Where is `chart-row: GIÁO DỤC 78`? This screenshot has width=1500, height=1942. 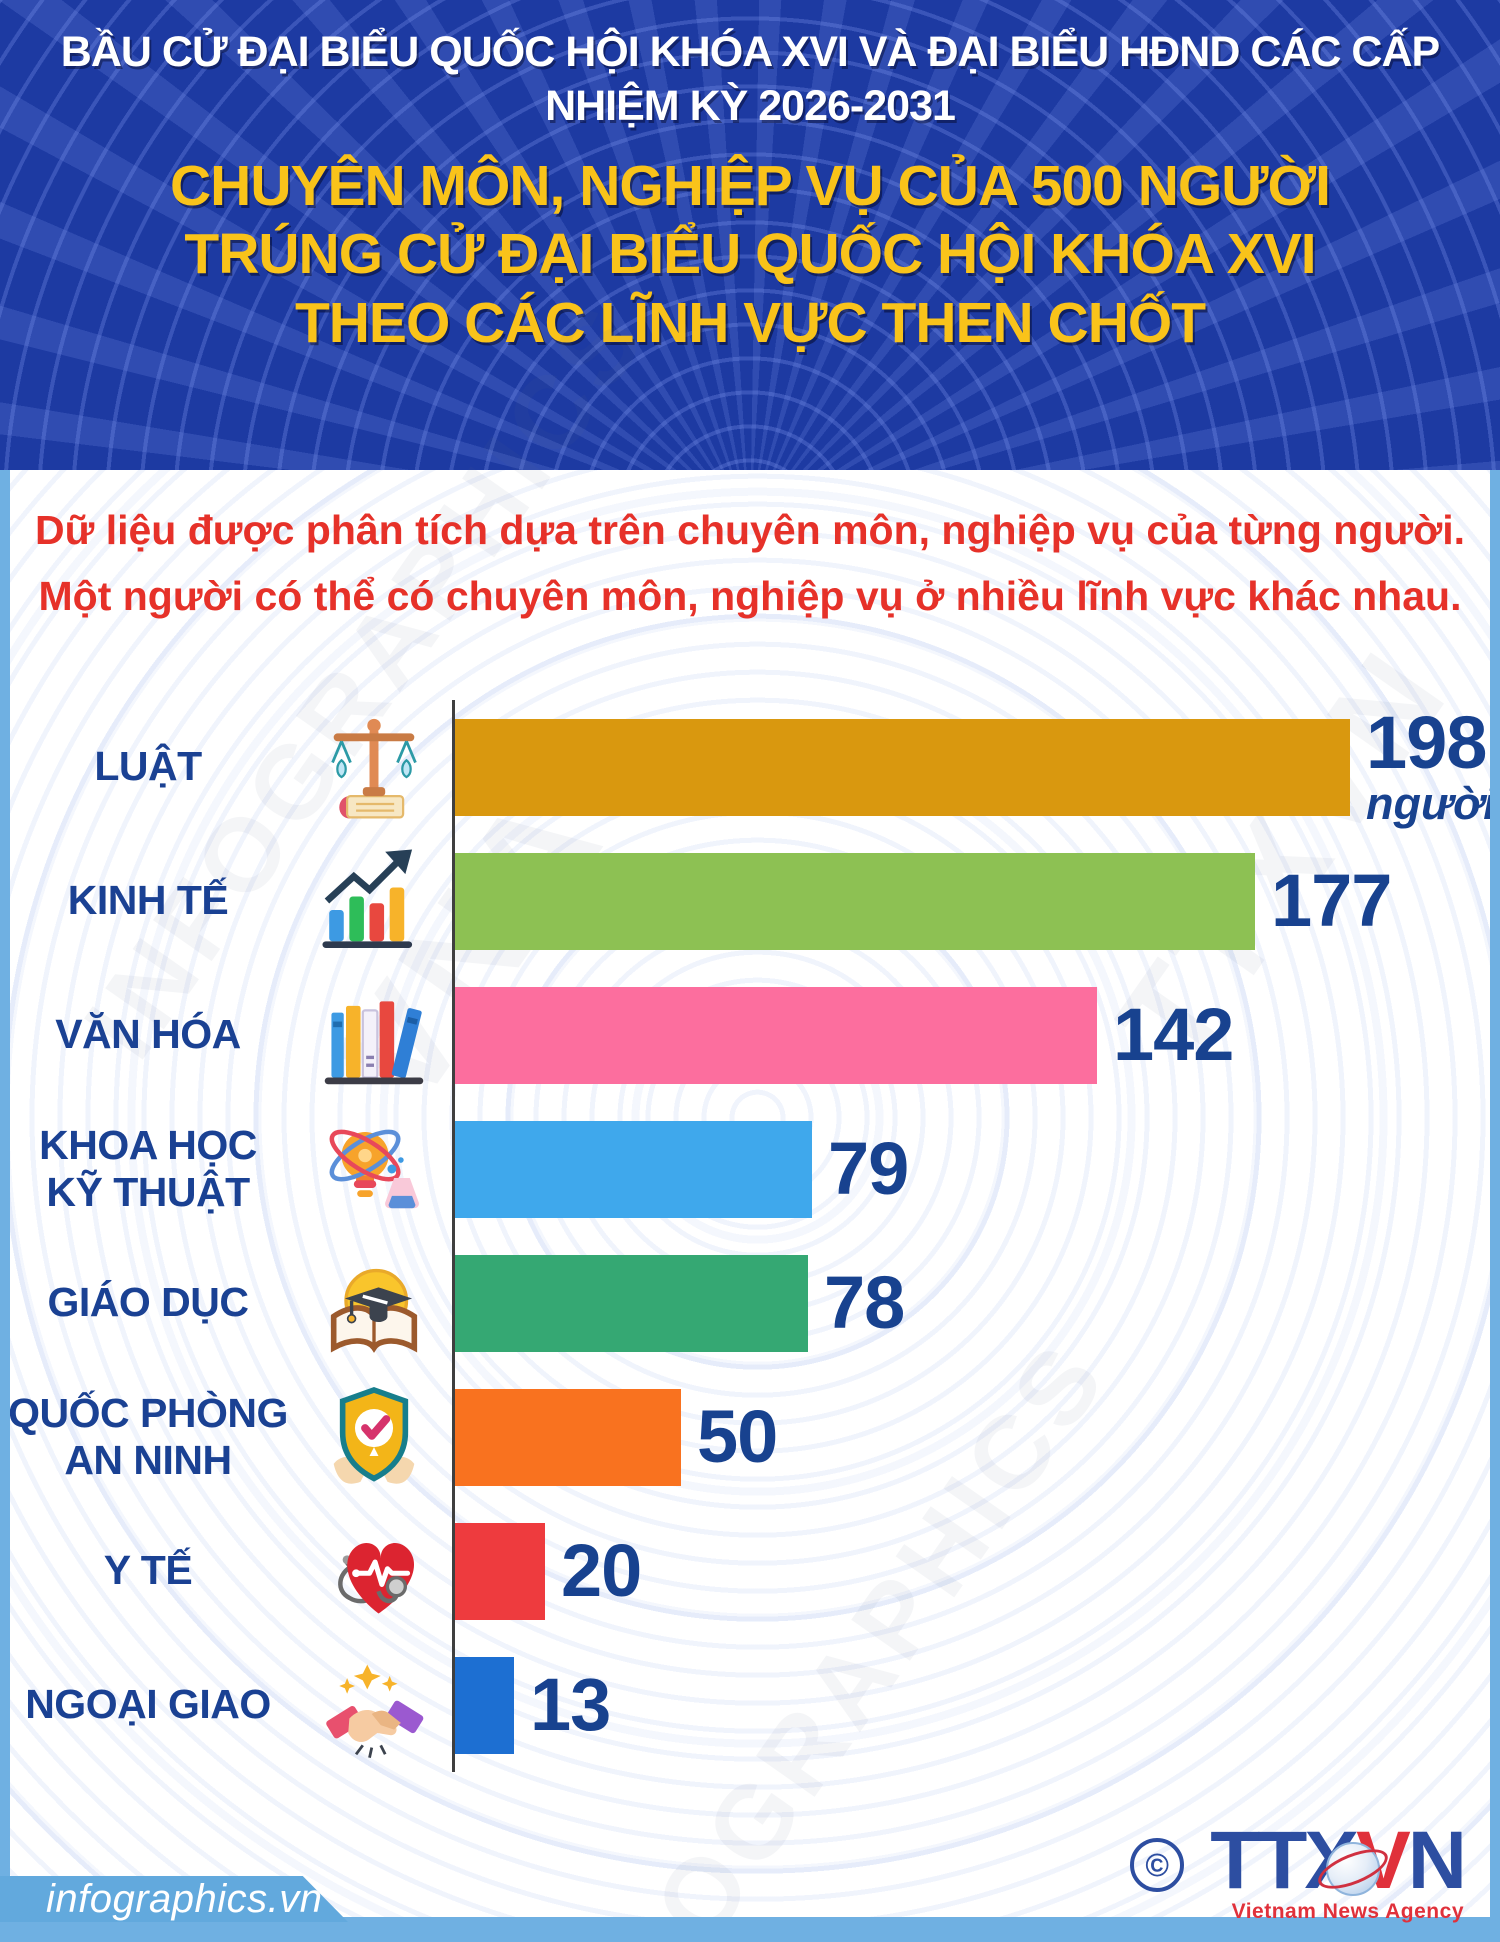
chart-row: GIÁO DỤC 78 is located at coordinates (750, 1303).